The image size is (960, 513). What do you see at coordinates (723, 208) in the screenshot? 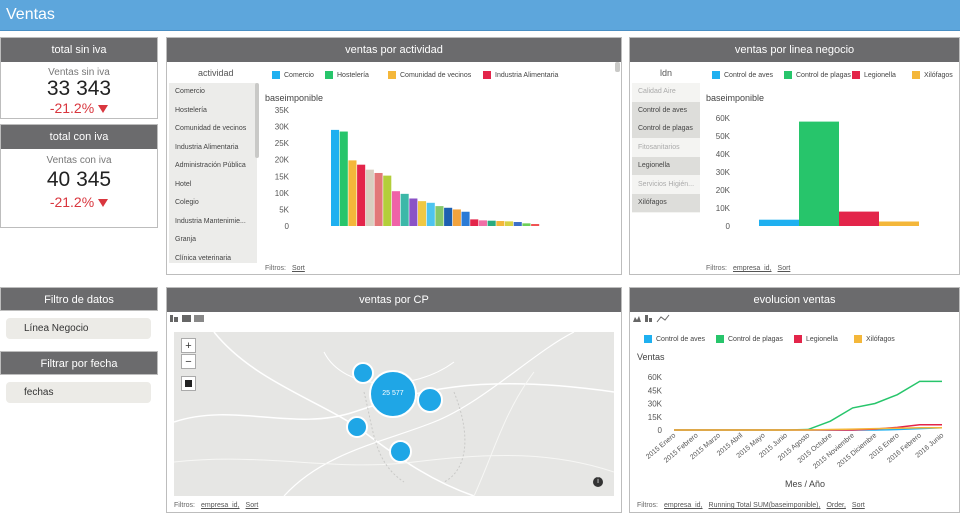
I see `y-tick-label: 10K` at bounding box center [723, 208].